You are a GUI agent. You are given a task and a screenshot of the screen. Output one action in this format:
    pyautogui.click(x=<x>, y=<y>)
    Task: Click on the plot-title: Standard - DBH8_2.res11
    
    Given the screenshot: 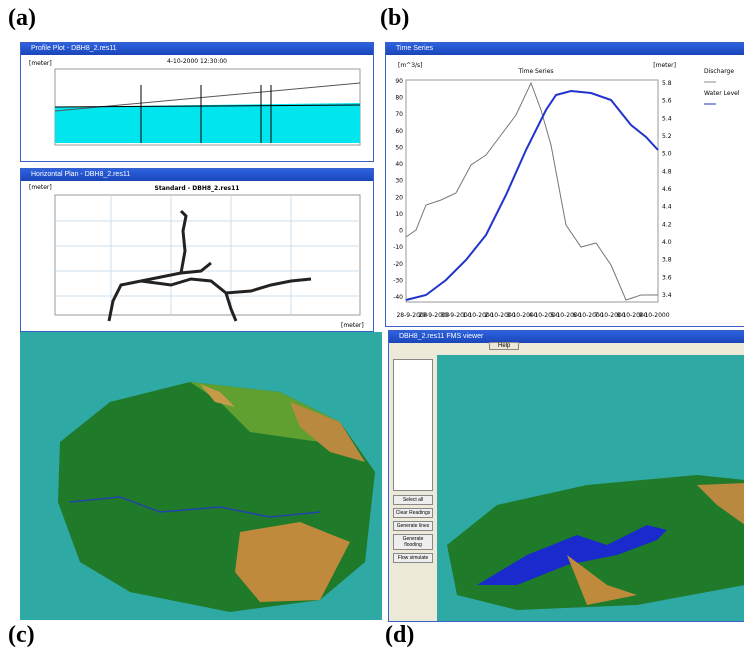 What is the action you would take?
    pyautogui.click(x=197, y=188)
    